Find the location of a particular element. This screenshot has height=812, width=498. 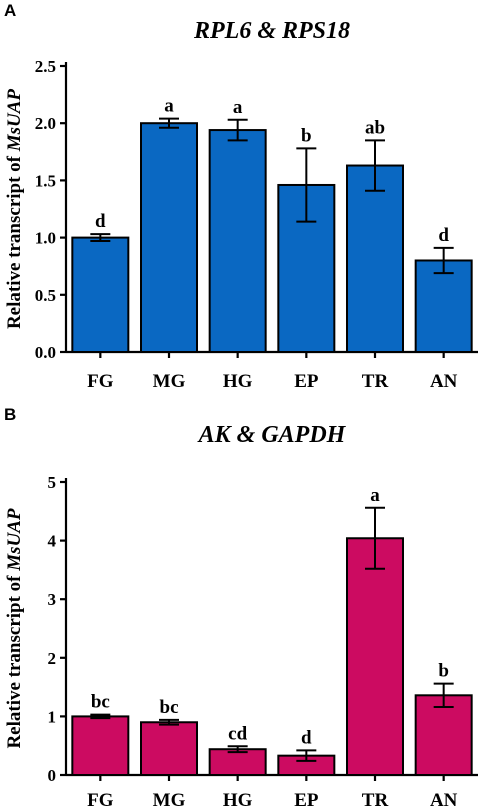

y-tick-label: 1.0 is located at coordinates (45, 238).